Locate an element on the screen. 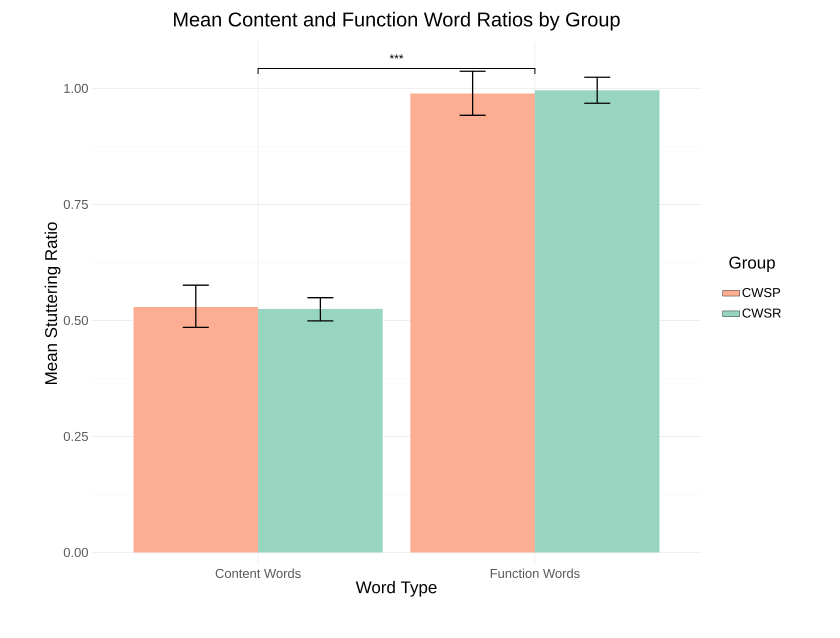 Image resolution: width=840 pixels, height=638 pixels. x-tick-label: Content Words is located at coordinates (258, 573).